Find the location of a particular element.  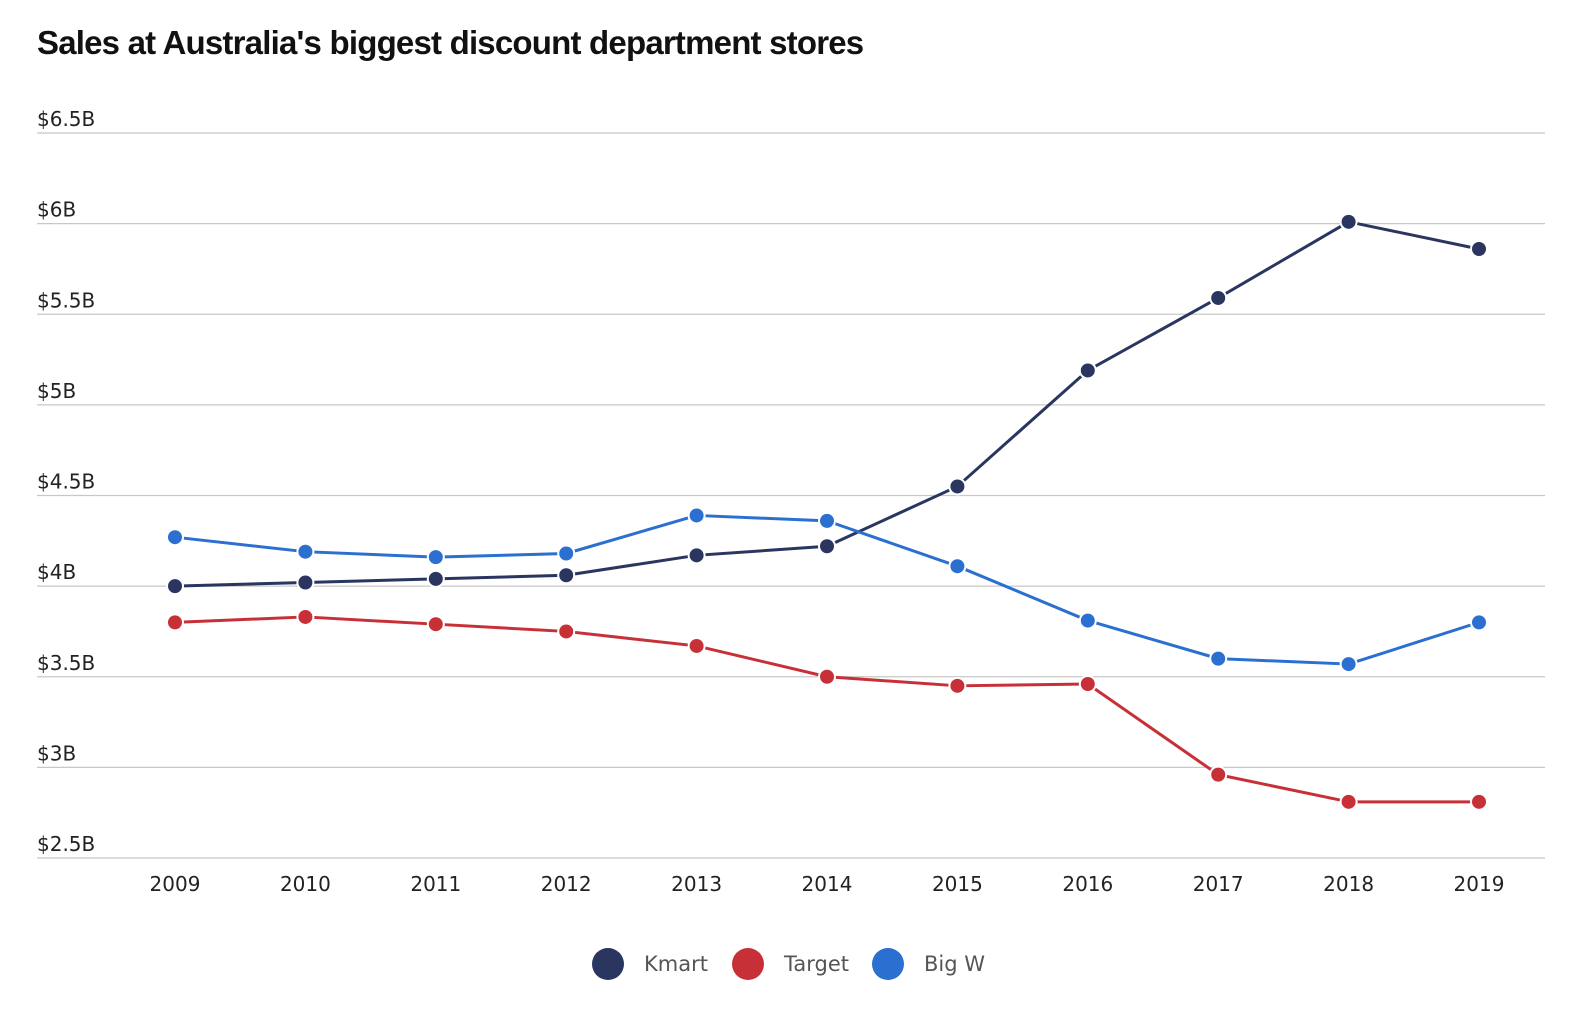

y-tick-label: $2.5B is located at coordinates (66, 844).